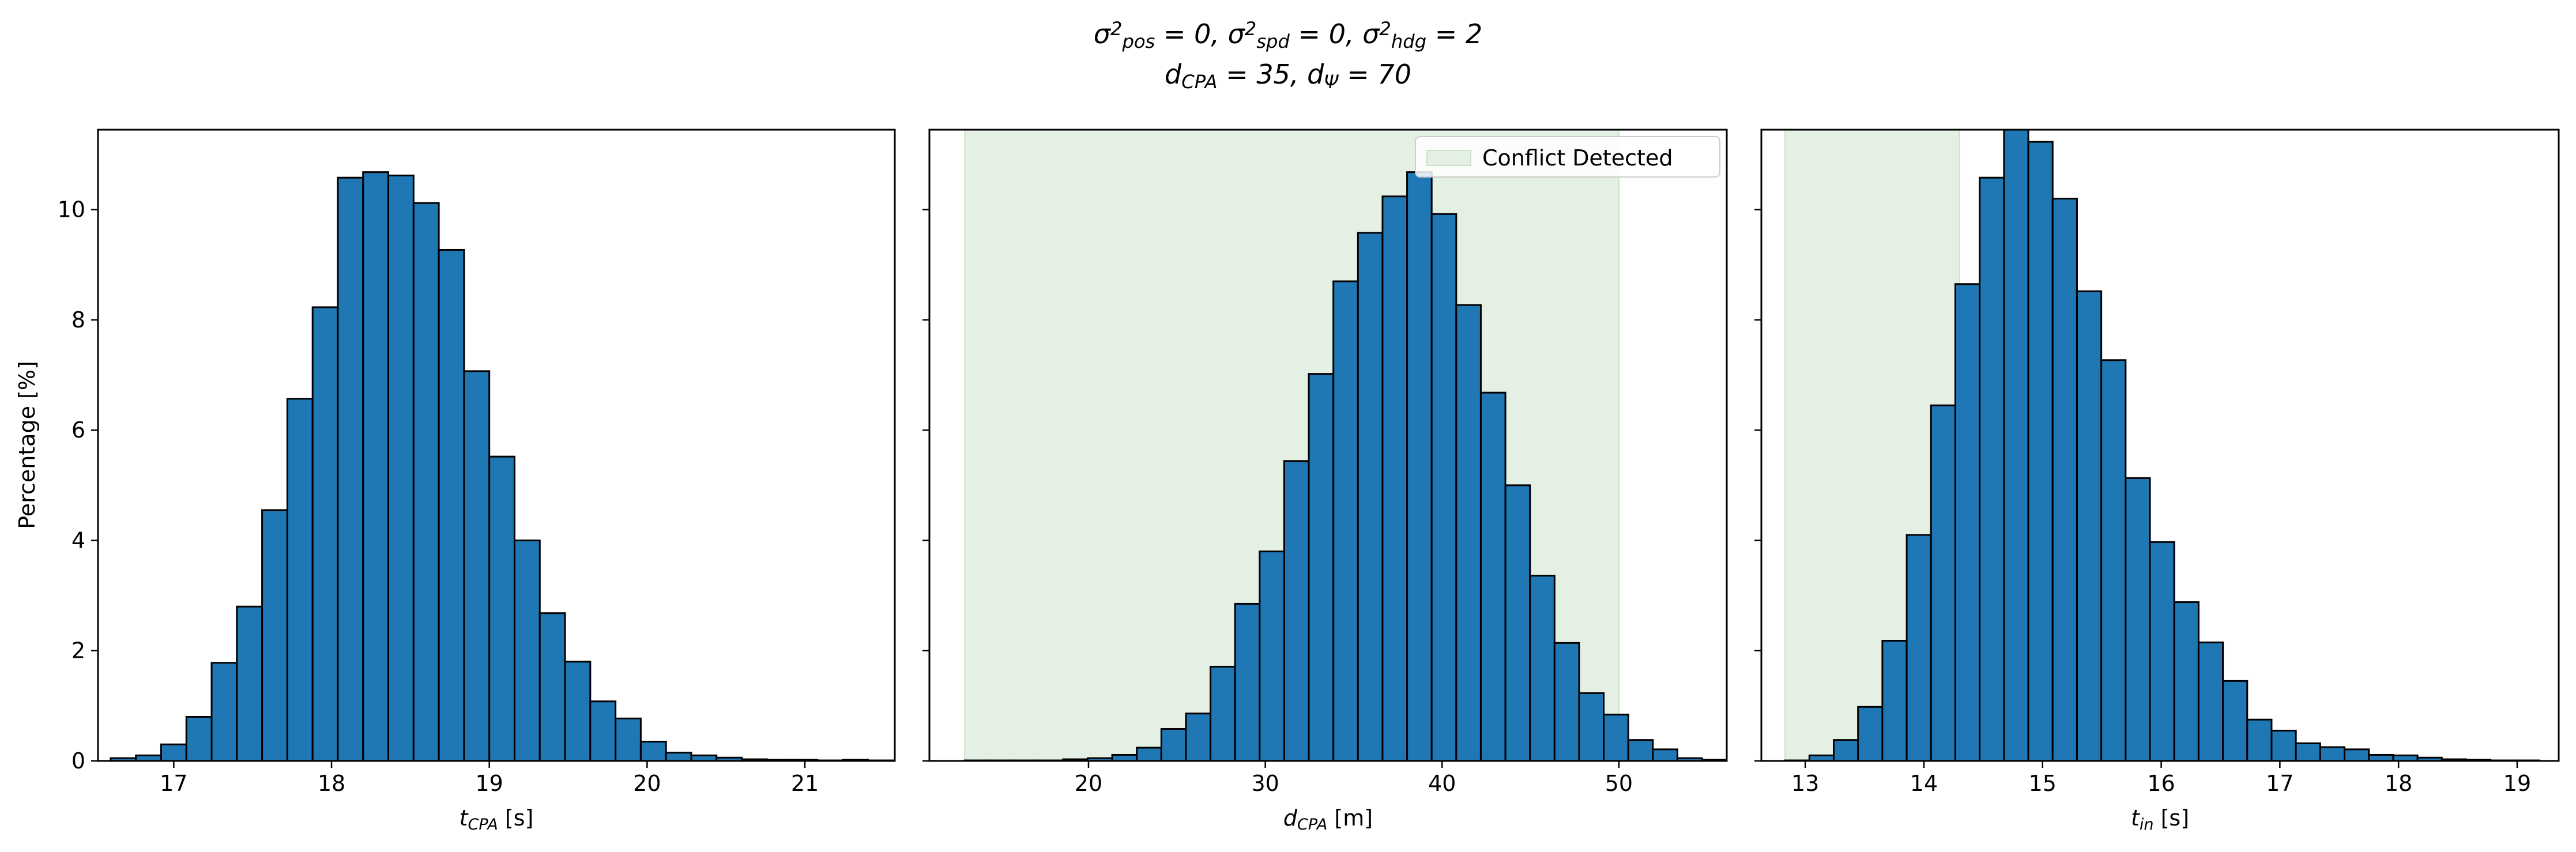  I want to click on y-tick-label: 6, so click(78, 430).